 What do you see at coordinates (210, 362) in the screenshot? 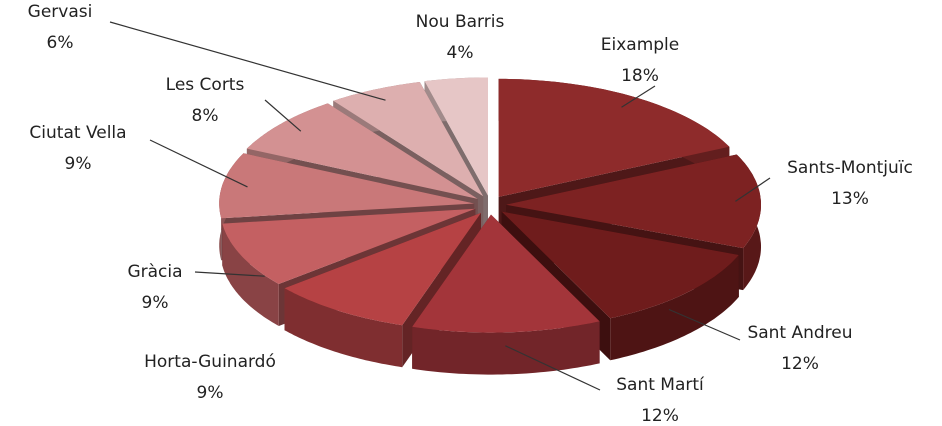
I see `category-label: Horta-Guinardó` at bounding box center [210, 362].